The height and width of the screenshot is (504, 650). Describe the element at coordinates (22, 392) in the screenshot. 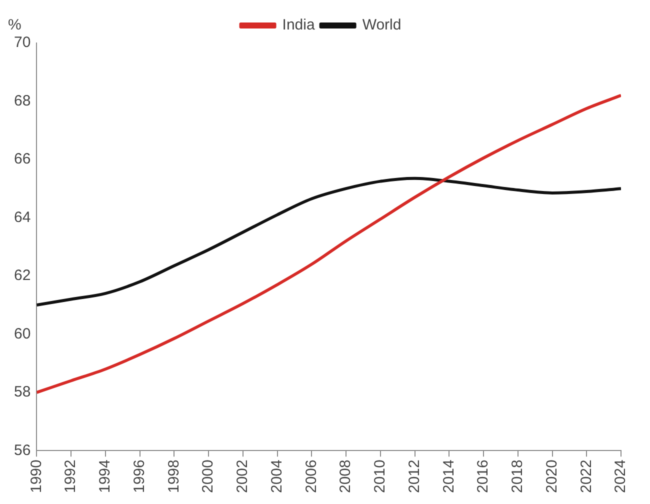

I see `y-tick-label: 58` at that location.